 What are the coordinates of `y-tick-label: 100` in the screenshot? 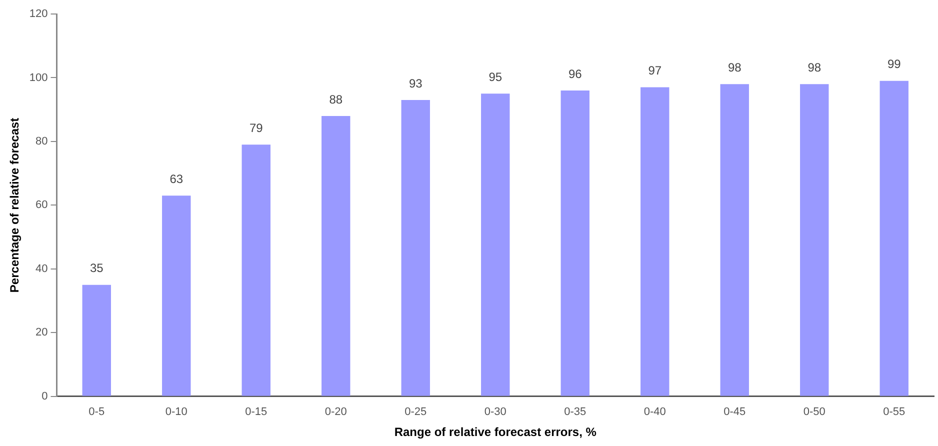 It's located at (38, 78).